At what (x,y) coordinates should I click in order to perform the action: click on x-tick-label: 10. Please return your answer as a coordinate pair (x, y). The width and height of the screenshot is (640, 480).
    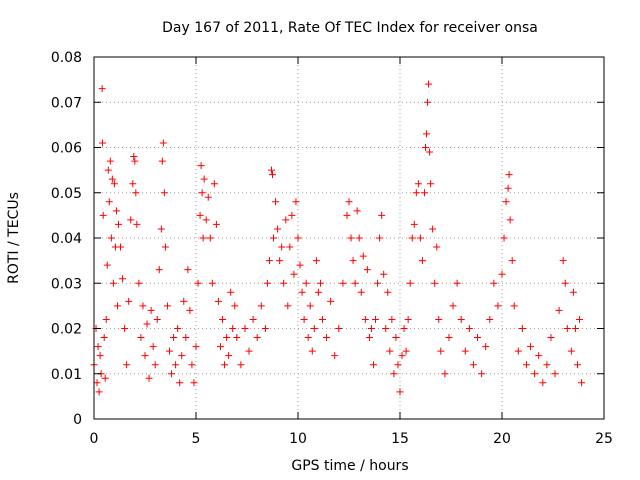
    Looking at the image, I should click on (298, 439).